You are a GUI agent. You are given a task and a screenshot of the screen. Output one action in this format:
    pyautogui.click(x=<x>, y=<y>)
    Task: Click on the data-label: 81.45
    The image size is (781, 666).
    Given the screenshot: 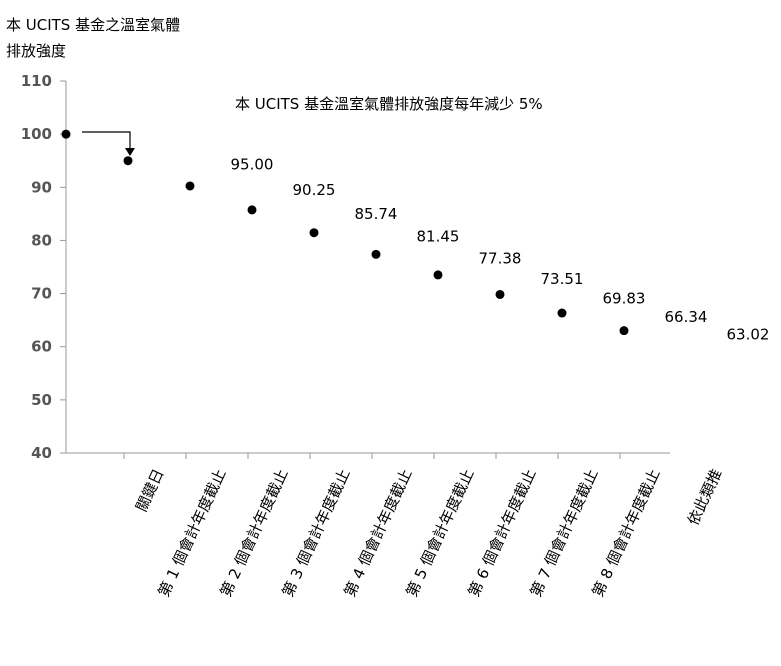 What is the action you would take?
    pyautogui.click(x=438, y=237)
    